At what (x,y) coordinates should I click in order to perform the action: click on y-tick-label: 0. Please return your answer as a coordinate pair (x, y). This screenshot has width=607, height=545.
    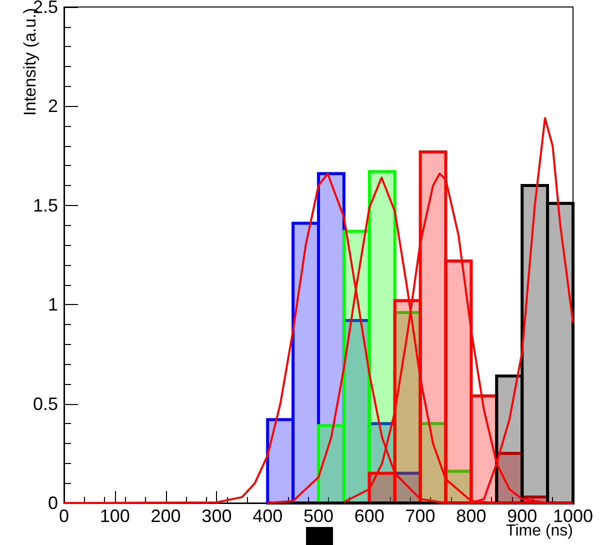
    Looking at the image, I should click on (53, 503).